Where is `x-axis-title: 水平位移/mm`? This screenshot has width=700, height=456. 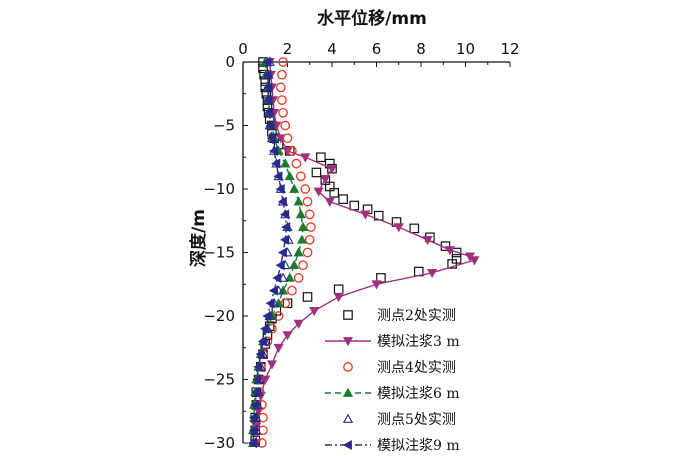 x-axis-title: 水平位移/mm is located at coordinates (372, 18).